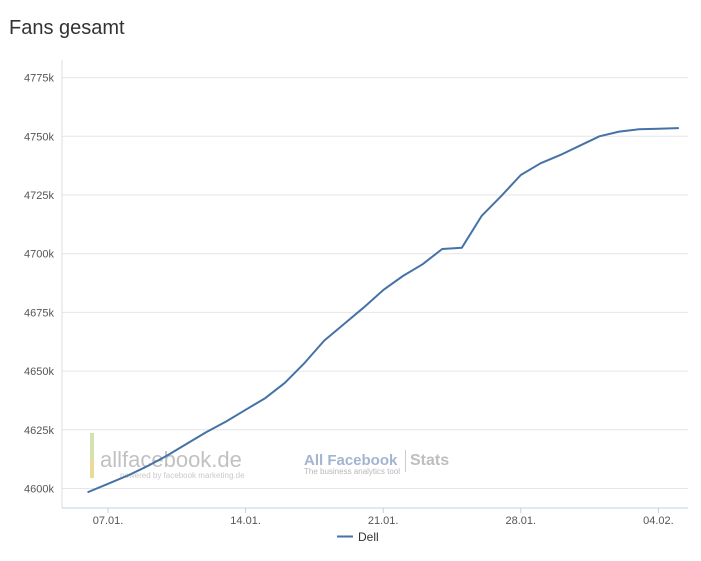 This screenshot has width=701, height=561. What do you see at coordinates (245, 521) in the screenshot?
I see `x-tick-label: 14.01.` at bounding box center [245, 521].